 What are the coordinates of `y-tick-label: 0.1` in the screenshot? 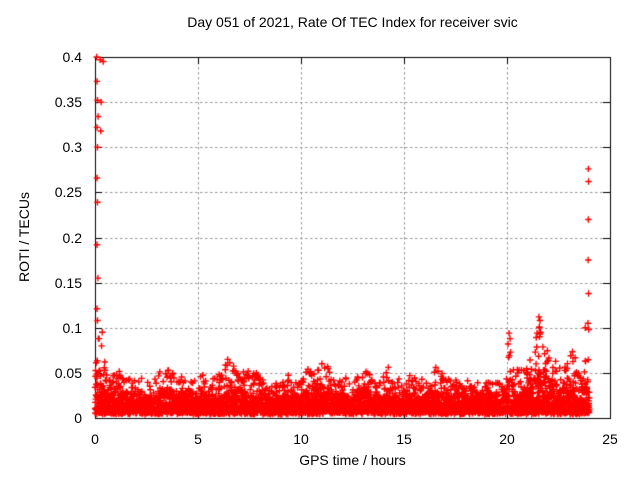 It's located at (72, 327).